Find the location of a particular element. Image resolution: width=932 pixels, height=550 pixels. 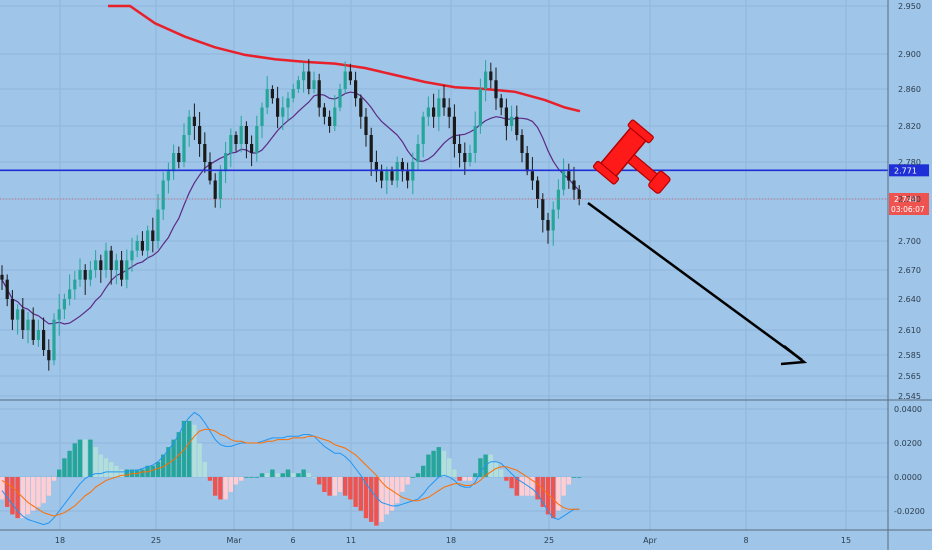

gavel-head-cap is located at coordinates (606, 172).